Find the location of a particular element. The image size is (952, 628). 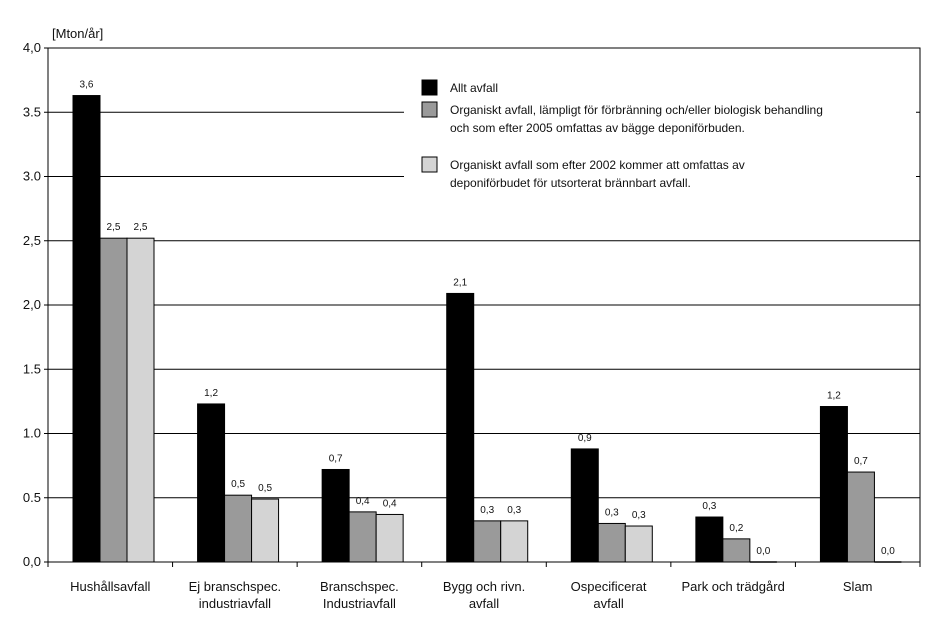

data-label: 0,2 is located at coordinates (736, 528).